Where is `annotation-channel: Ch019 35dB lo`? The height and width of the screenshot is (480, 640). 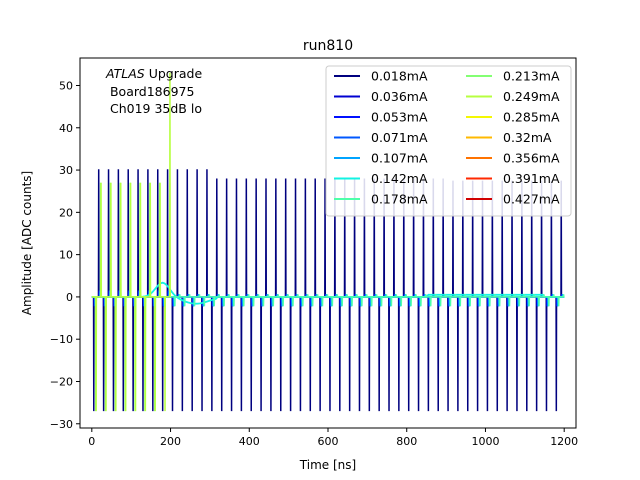
annotation-channel: Ch019 35dB lo is located at coordinates (154, 108).